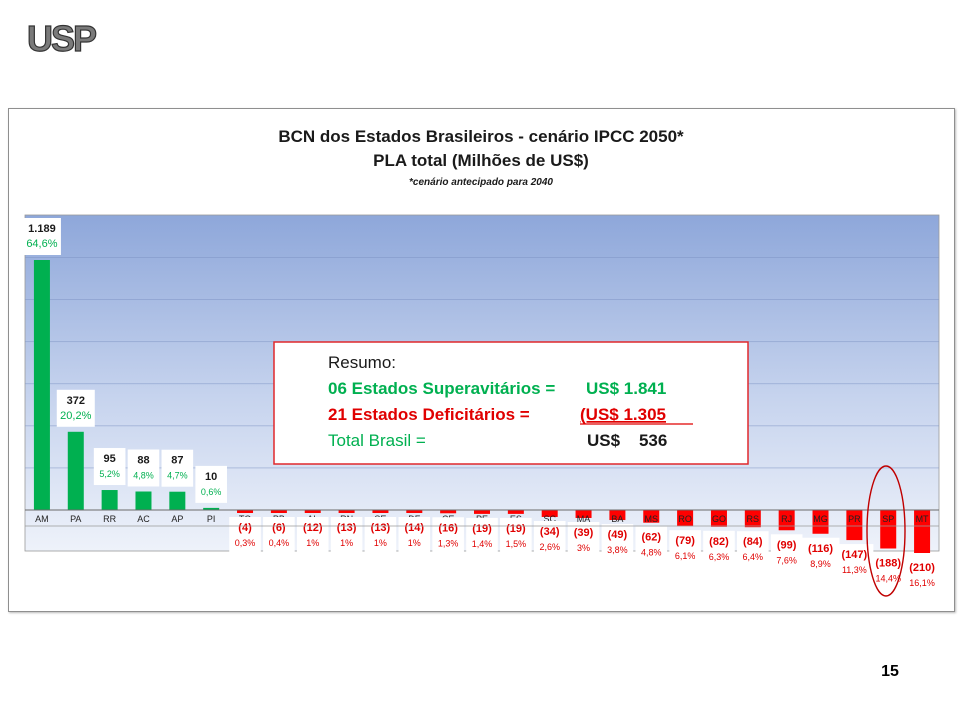  I want to click on bar-pb, so click(278, 511).